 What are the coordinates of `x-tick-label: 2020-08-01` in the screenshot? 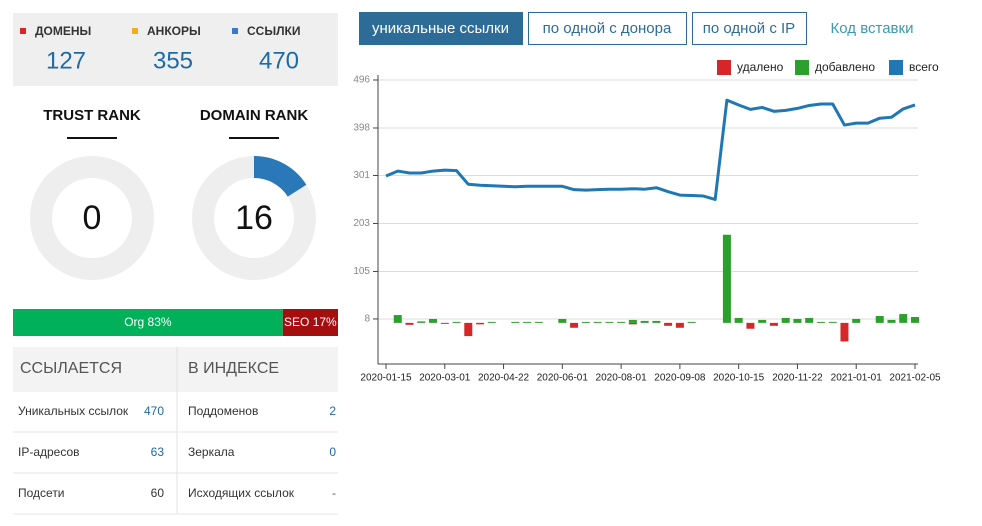 It's located at (622, 378).